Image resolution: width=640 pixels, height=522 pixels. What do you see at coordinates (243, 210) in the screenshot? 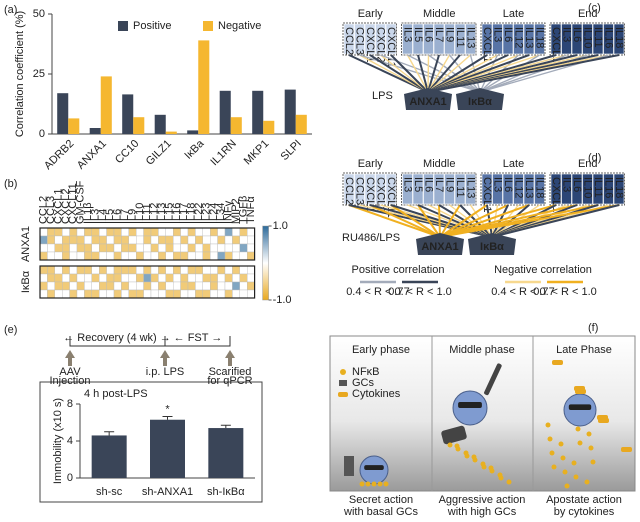
I see `column-label: TGFβ` at bounding box center [243, 210].